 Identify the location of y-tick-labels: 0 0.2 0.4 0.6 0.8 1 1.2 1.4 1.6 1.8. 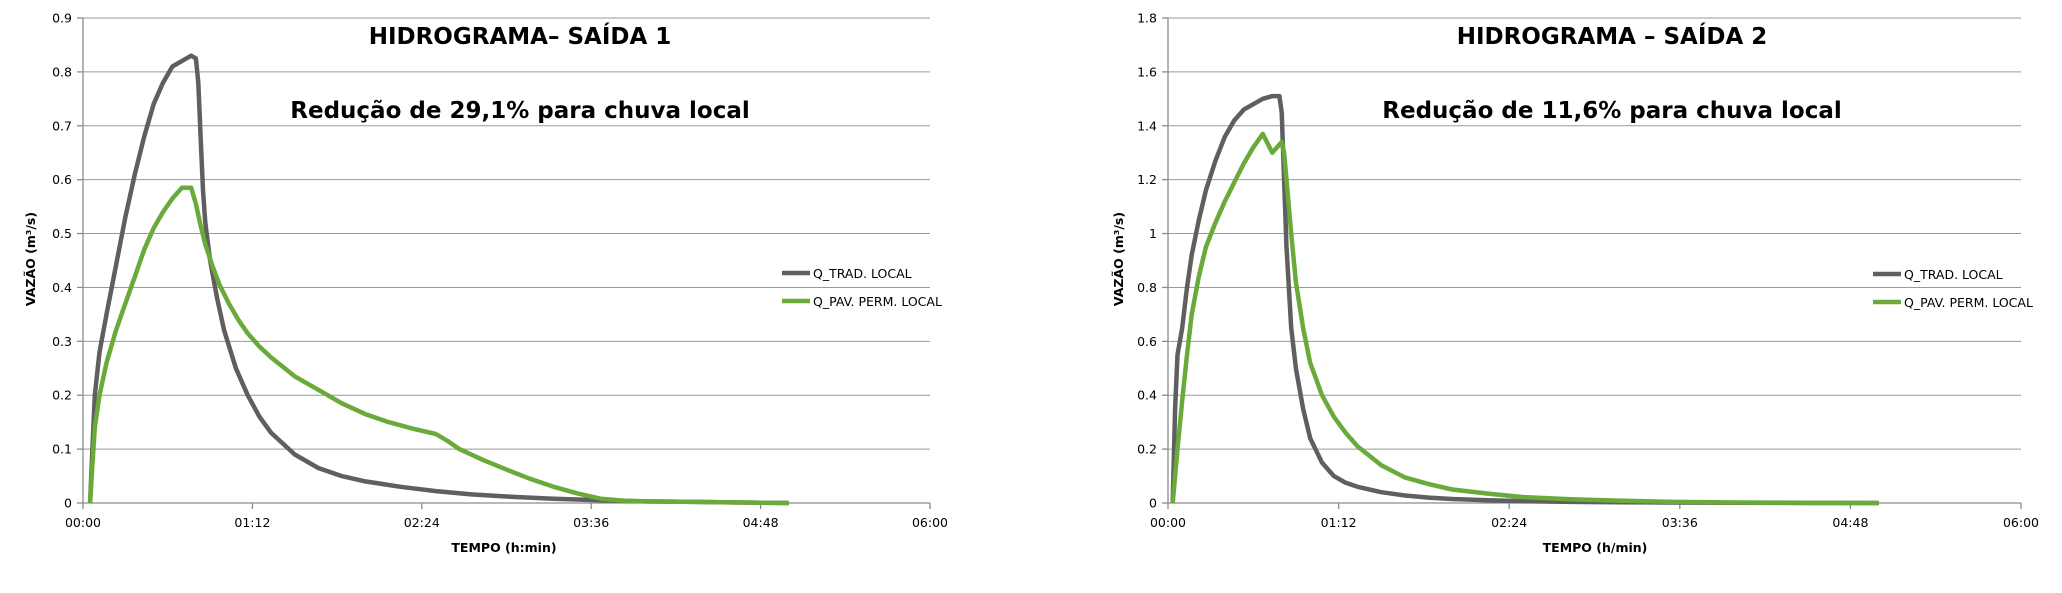
(1147, 261).